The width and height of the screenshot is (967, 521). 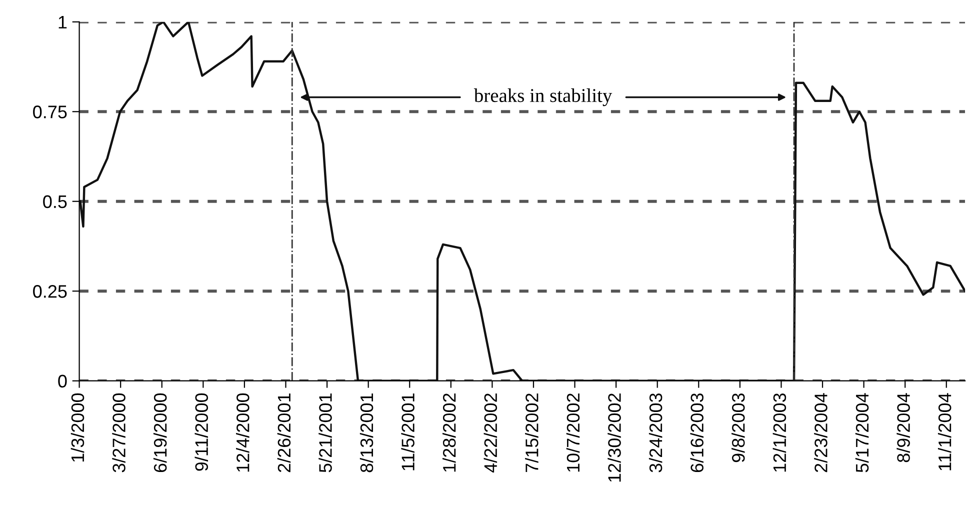 I want to click on x-tick-label: 2/23/2004, so click(x=821, y=432).